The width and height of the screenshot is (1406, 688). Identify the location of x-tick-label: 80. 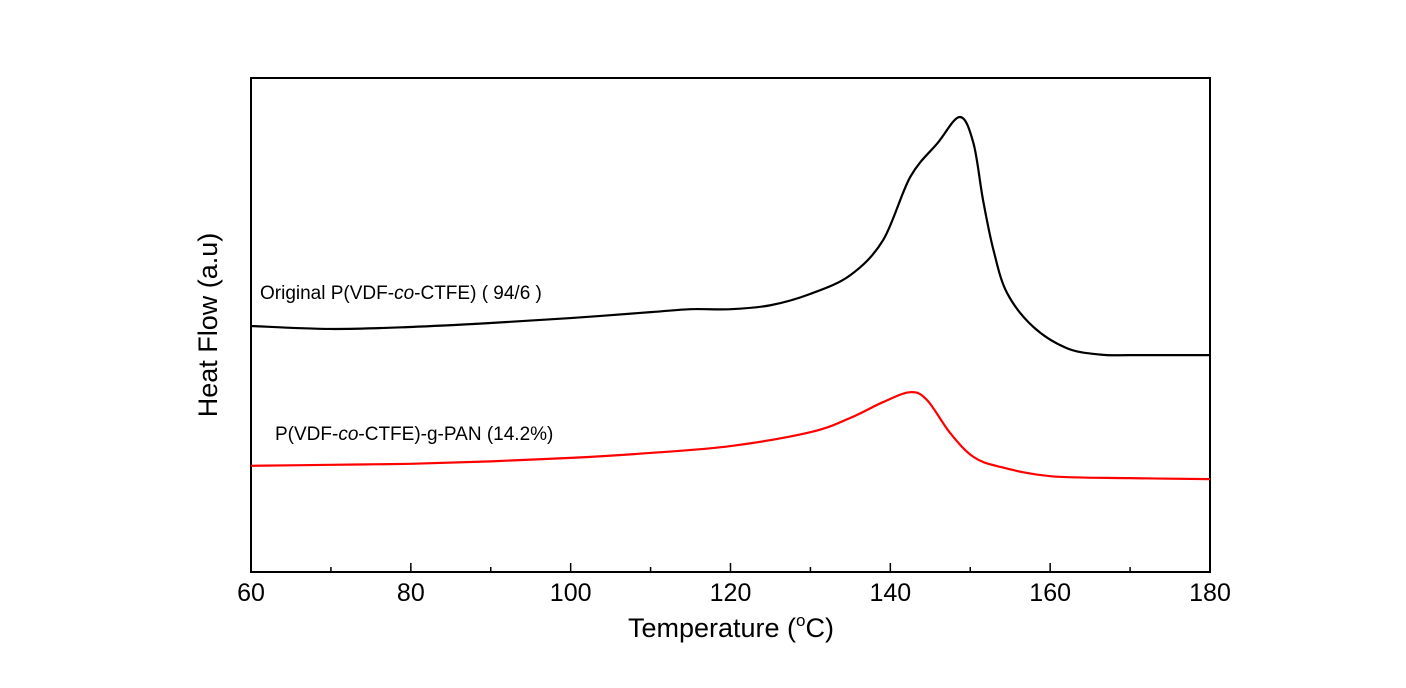
(411, 593).